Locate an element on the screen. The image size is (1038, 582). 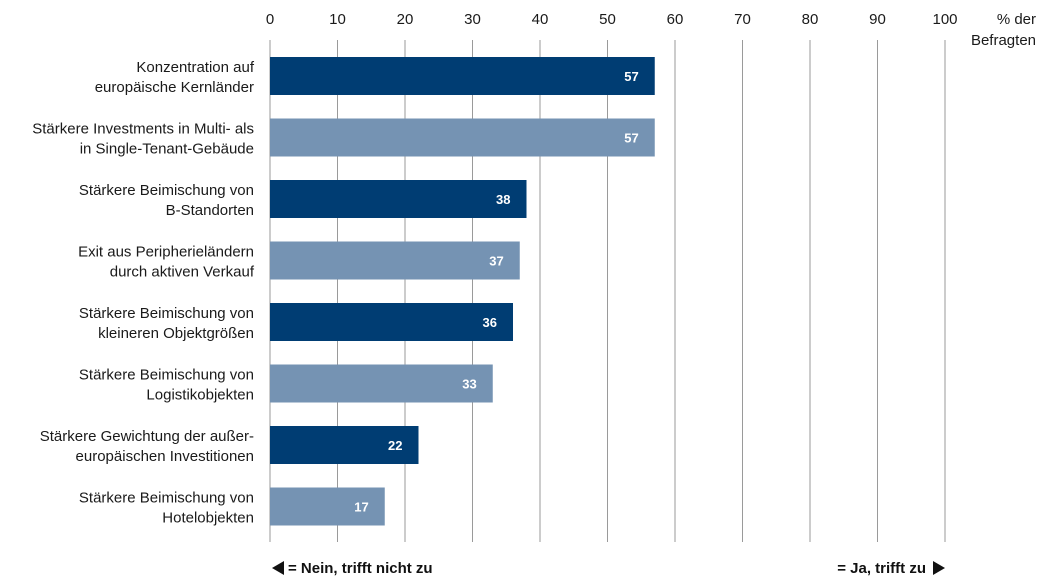
x-tick-label: 50 is located at coordinates (607, 19).